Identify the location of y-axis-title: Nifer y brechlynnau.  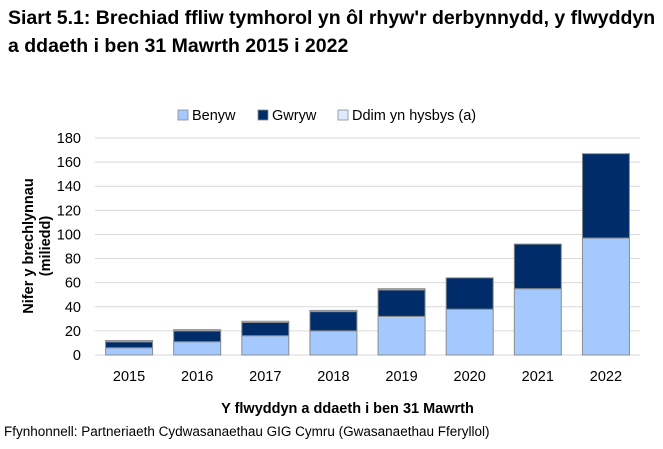
(29, 245).